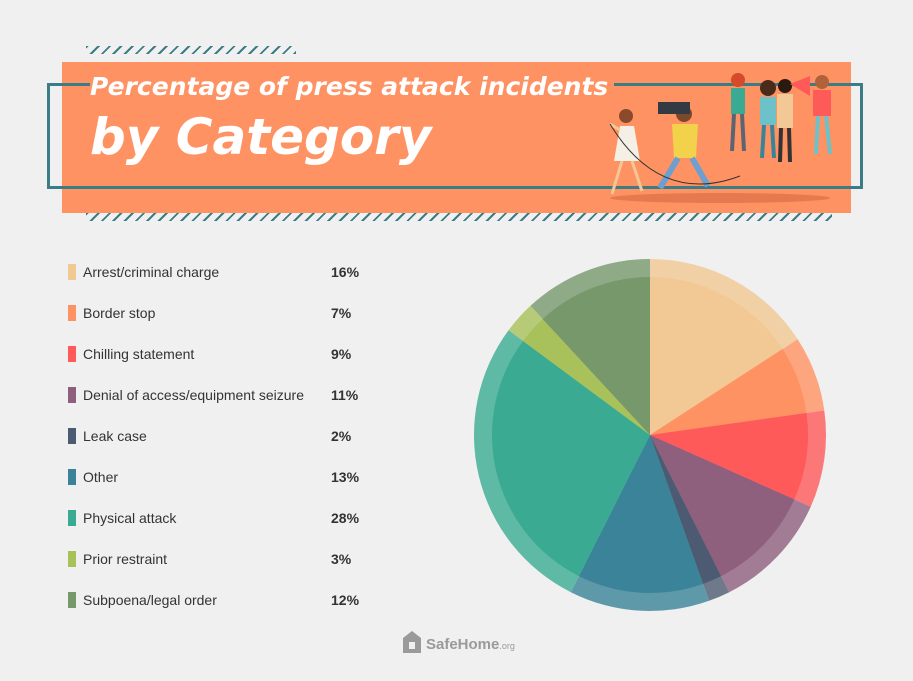  I want to click on press-crowd-illustration, so click(720, 138).